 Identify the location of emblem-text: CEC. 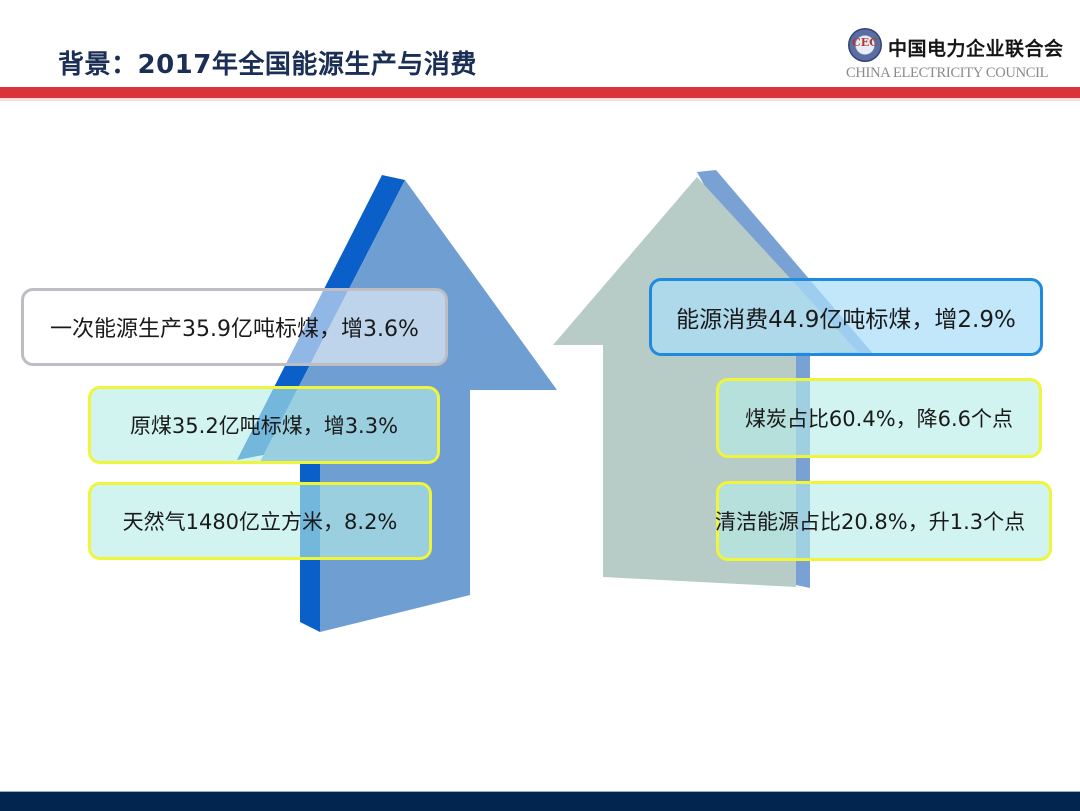
(865, 42).